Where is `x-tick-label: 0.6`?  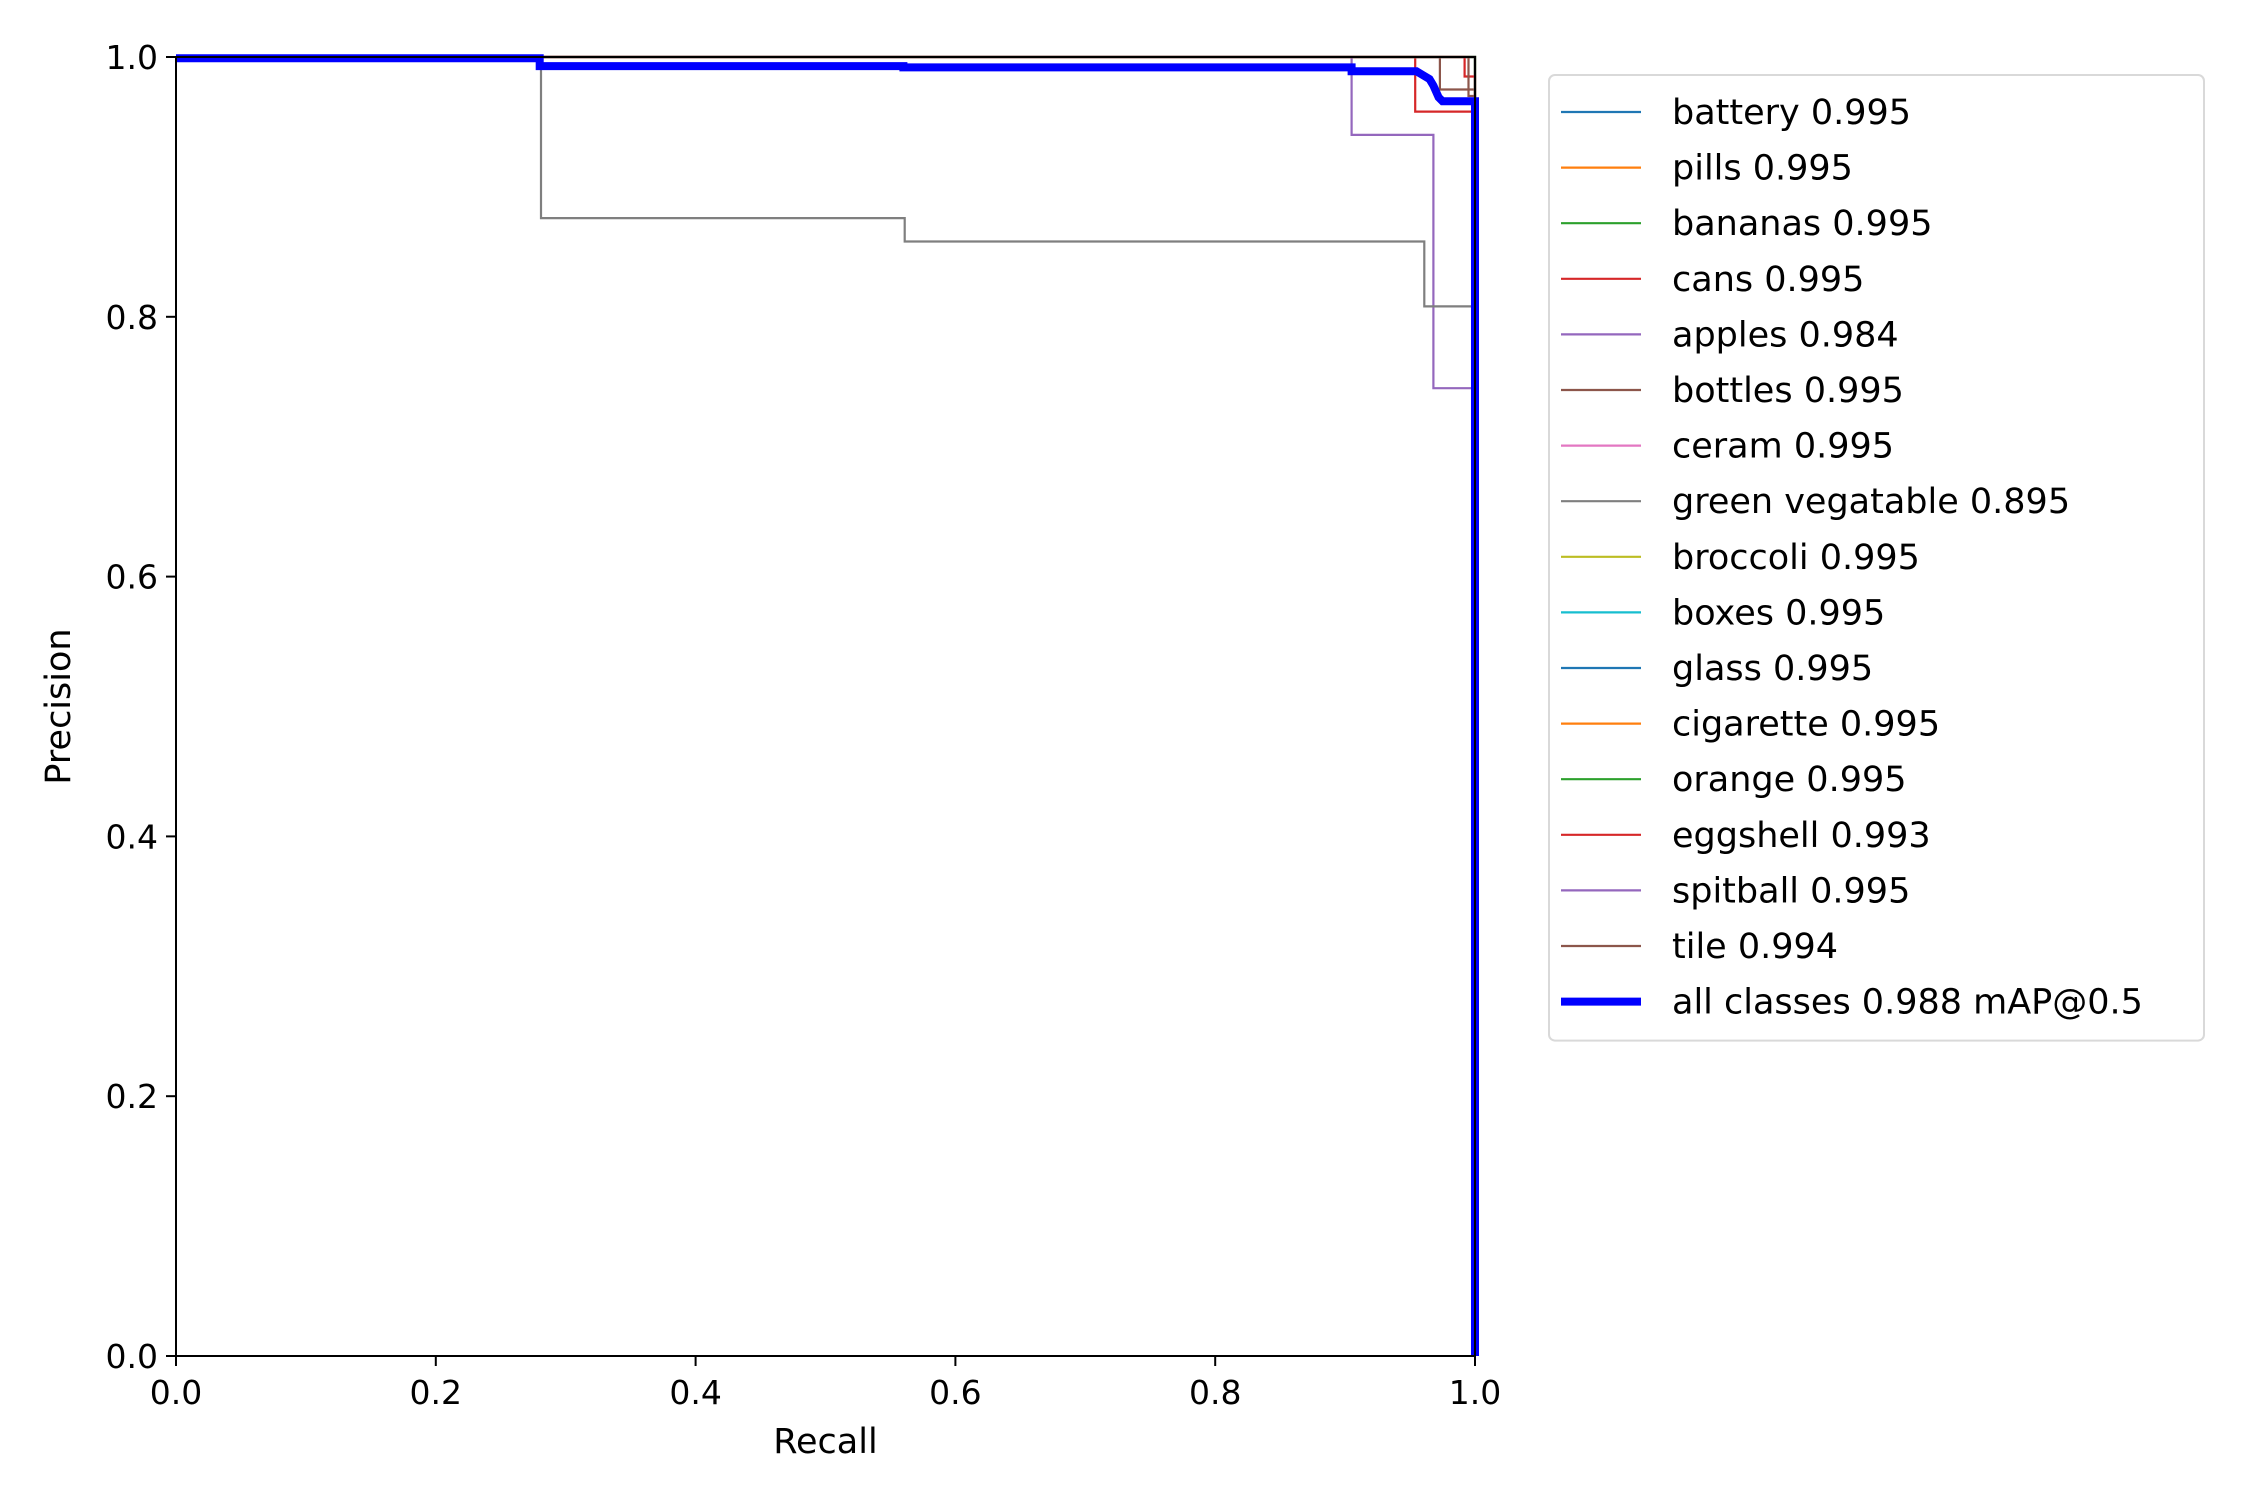 x-tick-label: 0.6 is located at coordinates (955, 1392).